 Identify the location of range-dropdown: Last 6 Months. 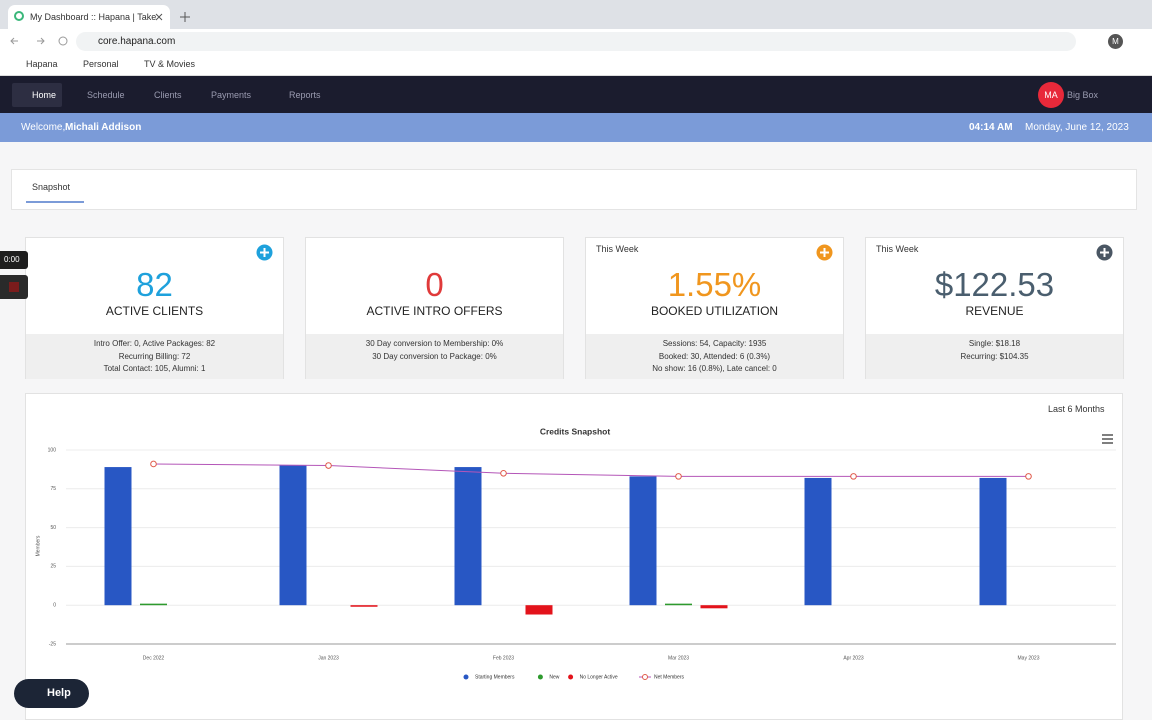
(1076, 409).